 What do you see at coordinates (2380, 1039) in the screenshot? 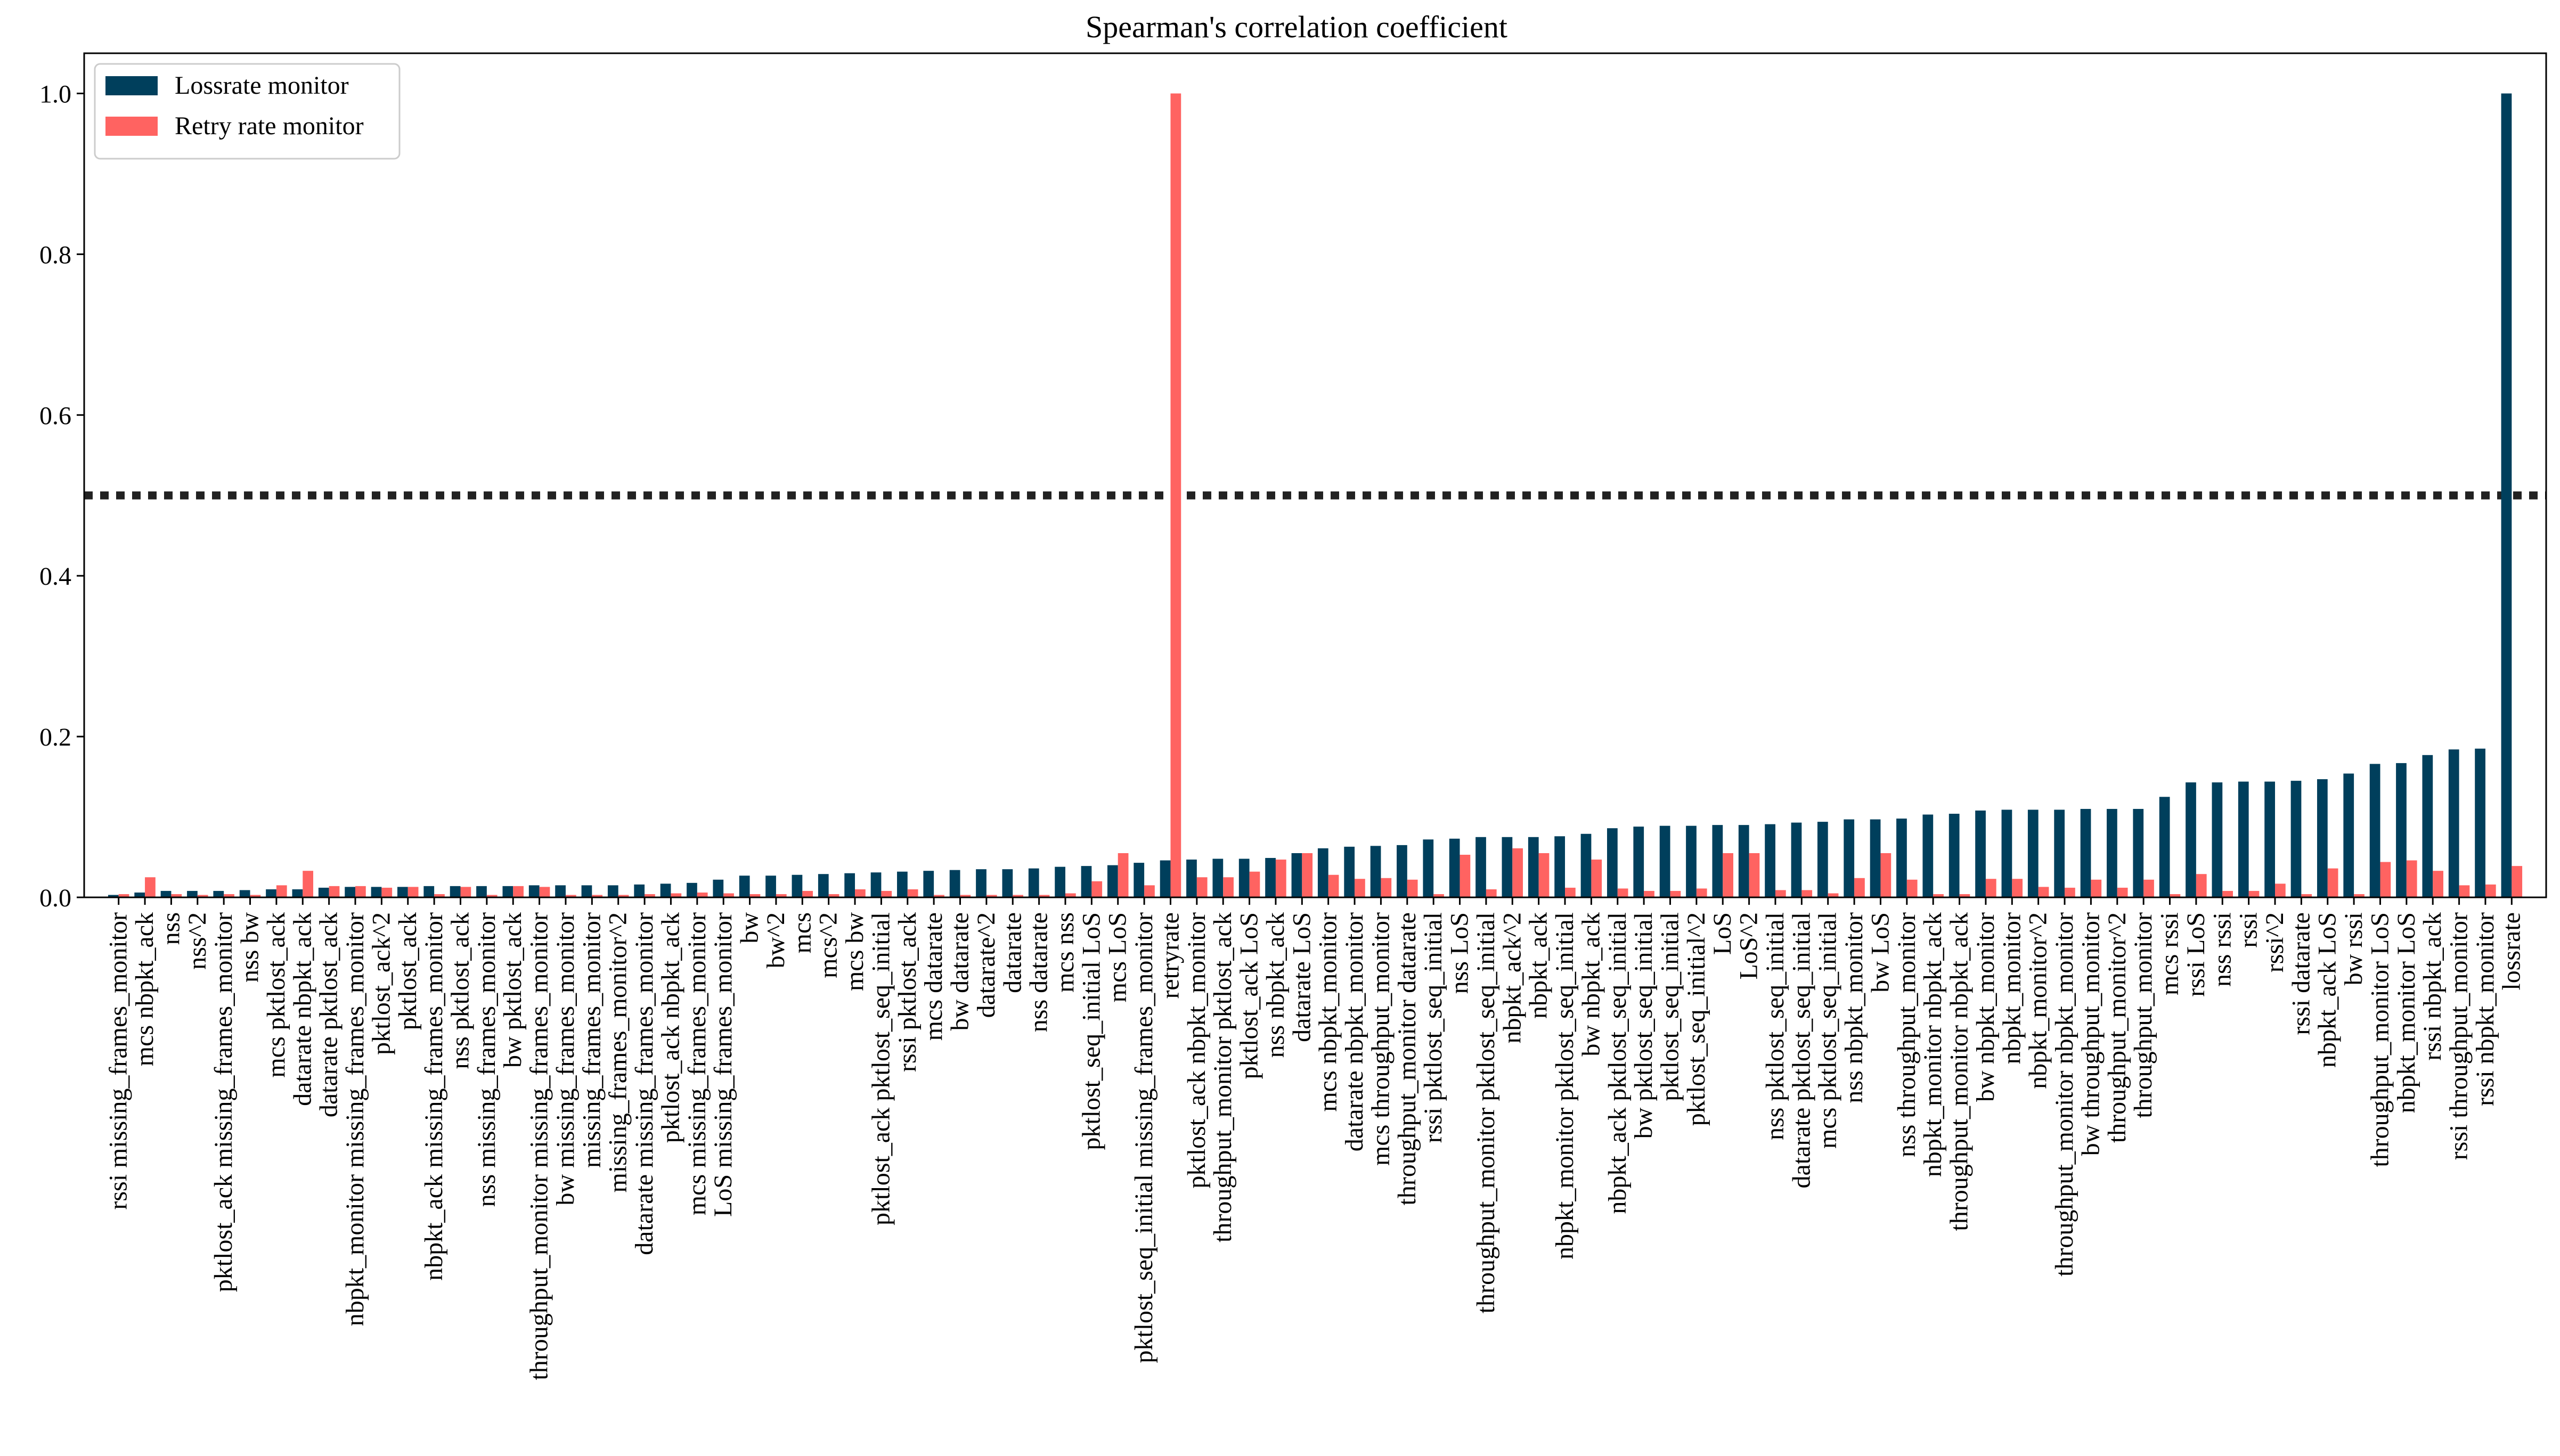
I see `x-tick-label-86: throughput_monitor LoS` at bounding box center [2380, 1039].